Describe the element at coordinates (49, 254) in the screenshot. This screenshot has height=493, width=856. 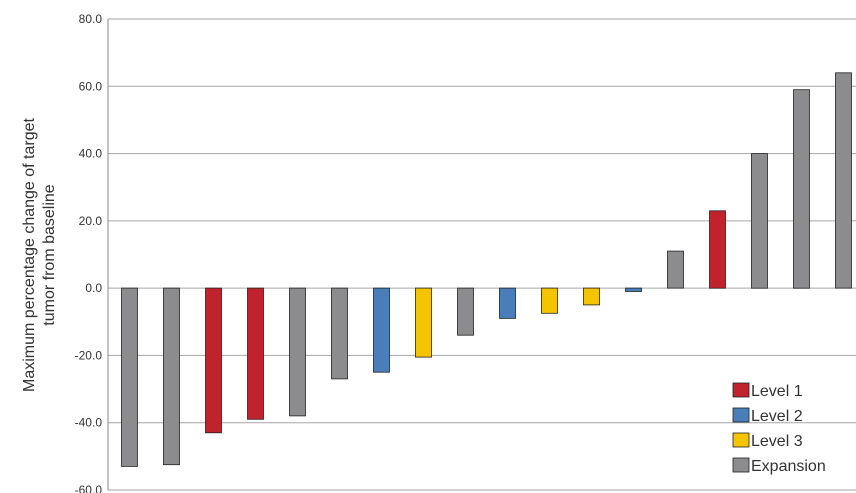
I see `y-axis-title-line-2: tumor from baseline` at that location.